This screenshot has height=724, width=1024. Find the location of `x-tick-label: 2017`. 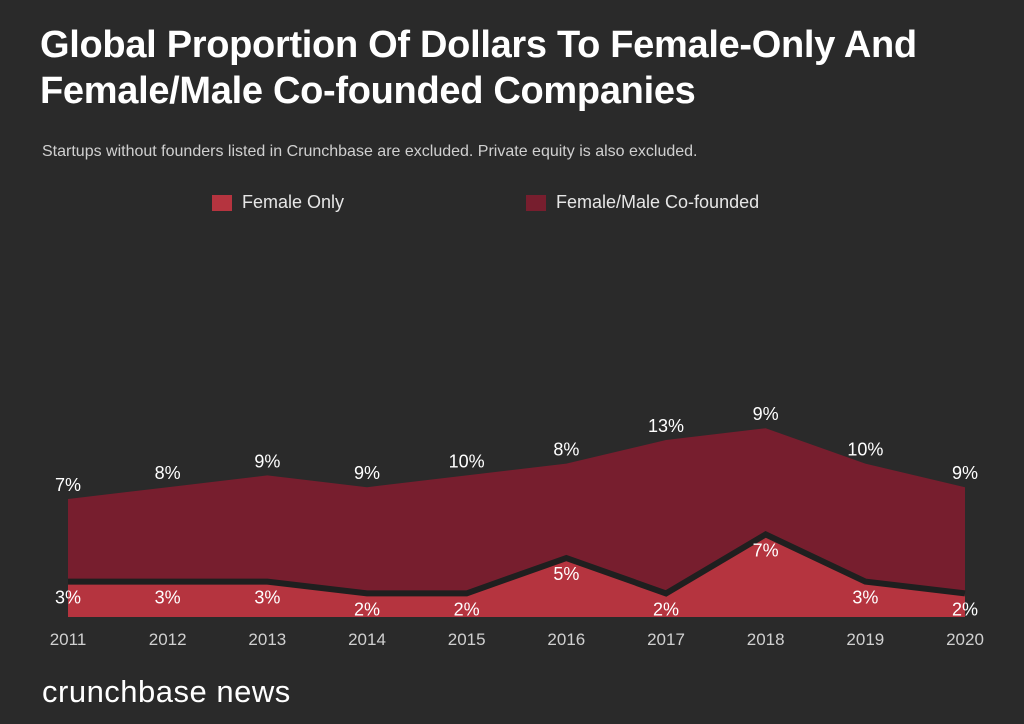

x-tick-label: 2017 is located at coordinates (666, 639).